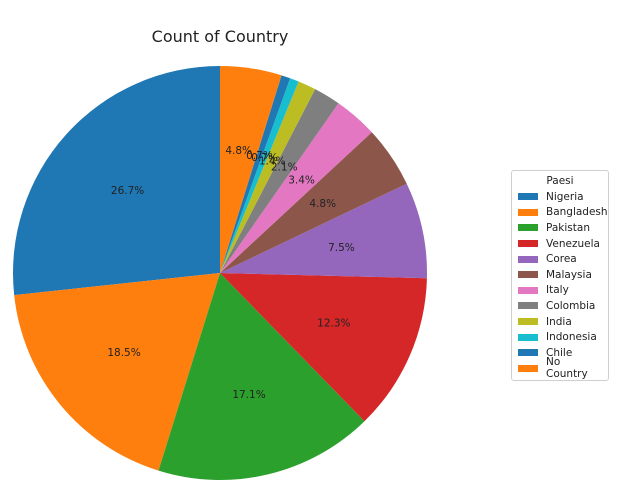 The height and width of the screenshot is (486, 640). What do you see at coordinates (323, 347) in the screenshot?
I see `pie-slice-venezuela` at bounding box center [323, 347].